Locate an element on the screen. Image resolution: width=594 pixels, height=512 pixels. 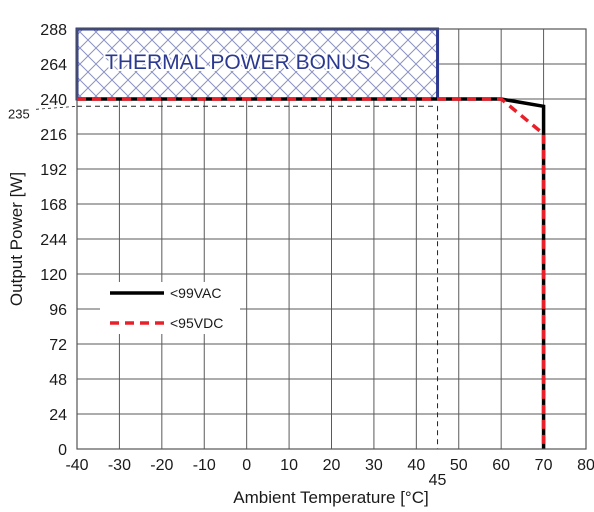
y-tick-label: 48 is located at coordinates (58, 380).